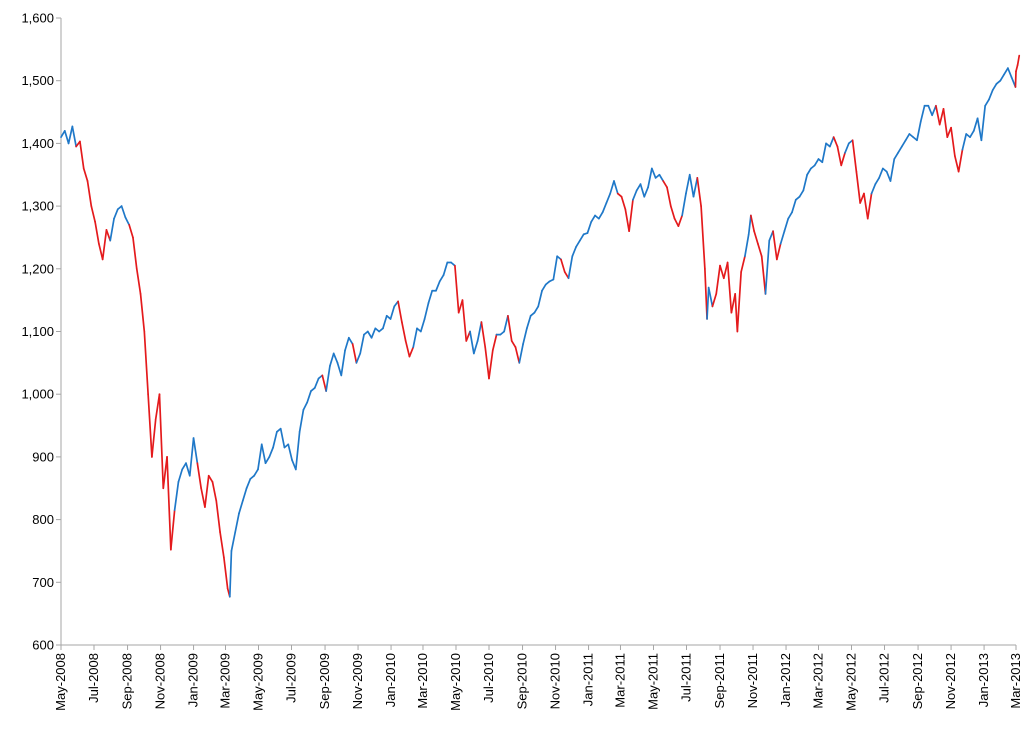 This screenshot has height=744, width=1024. I want to click on x-tick-label: Nov-2009, so click(357, 681).